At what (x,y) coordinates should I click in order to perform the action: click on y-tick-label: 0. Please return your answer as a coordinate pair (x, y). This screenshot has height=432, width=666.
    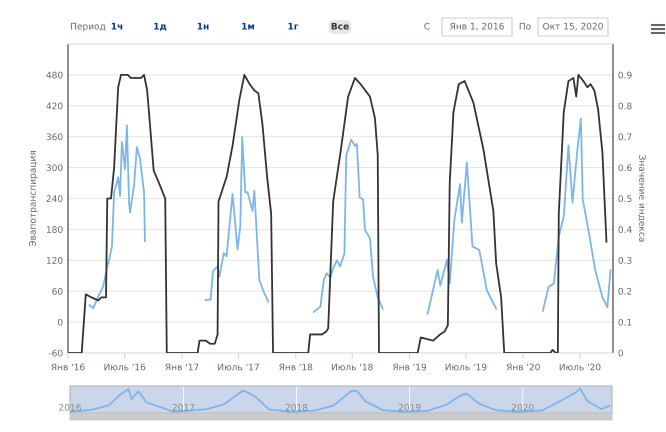
    Looking at the image, I should click on (60, 322).